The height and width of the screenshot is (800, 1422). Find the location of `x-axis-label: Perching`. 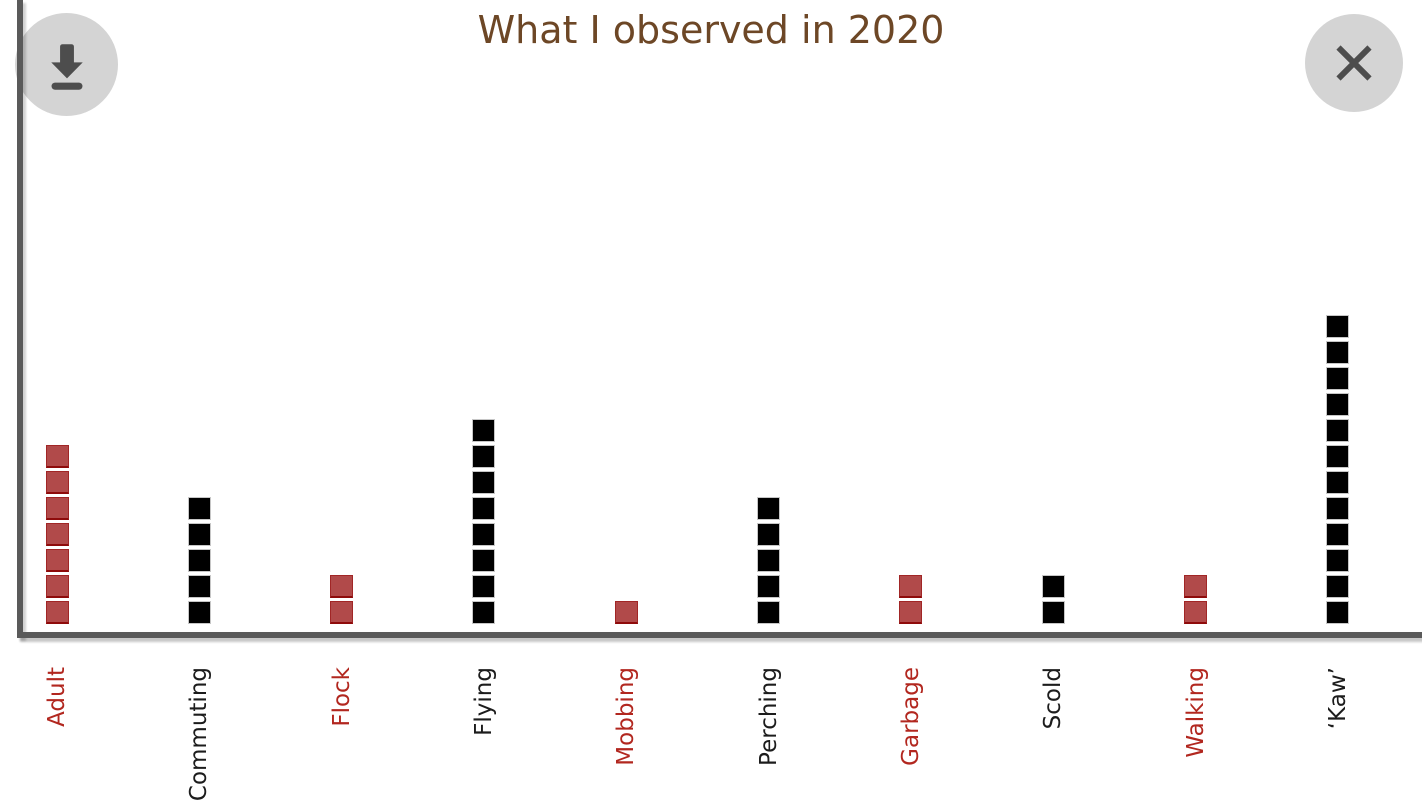

x-axis-label: Perching is located at coordinates (768, 716).